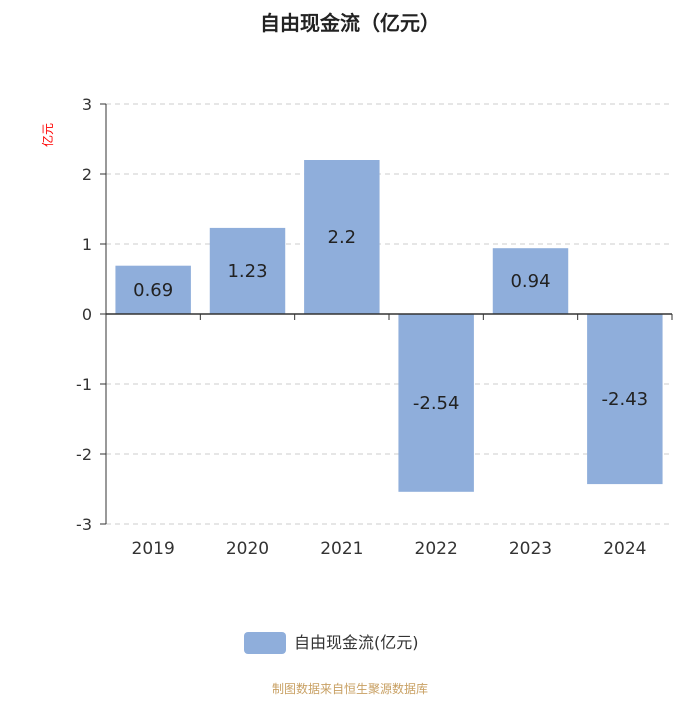 Image resolution: width=700 pixels, height=704 pixels. Describe the element at coordinates (530, 549) in the screenshot. I see `x-tick-label: 2023` at that location.